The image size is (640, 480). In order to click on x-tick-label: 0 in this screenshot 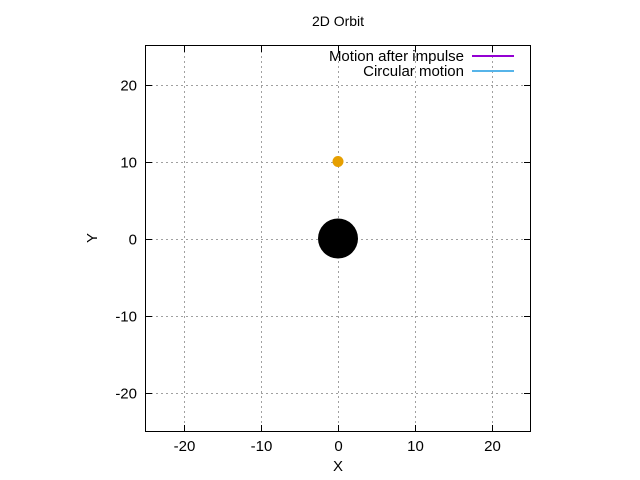, I will do `click(338, 446)`.